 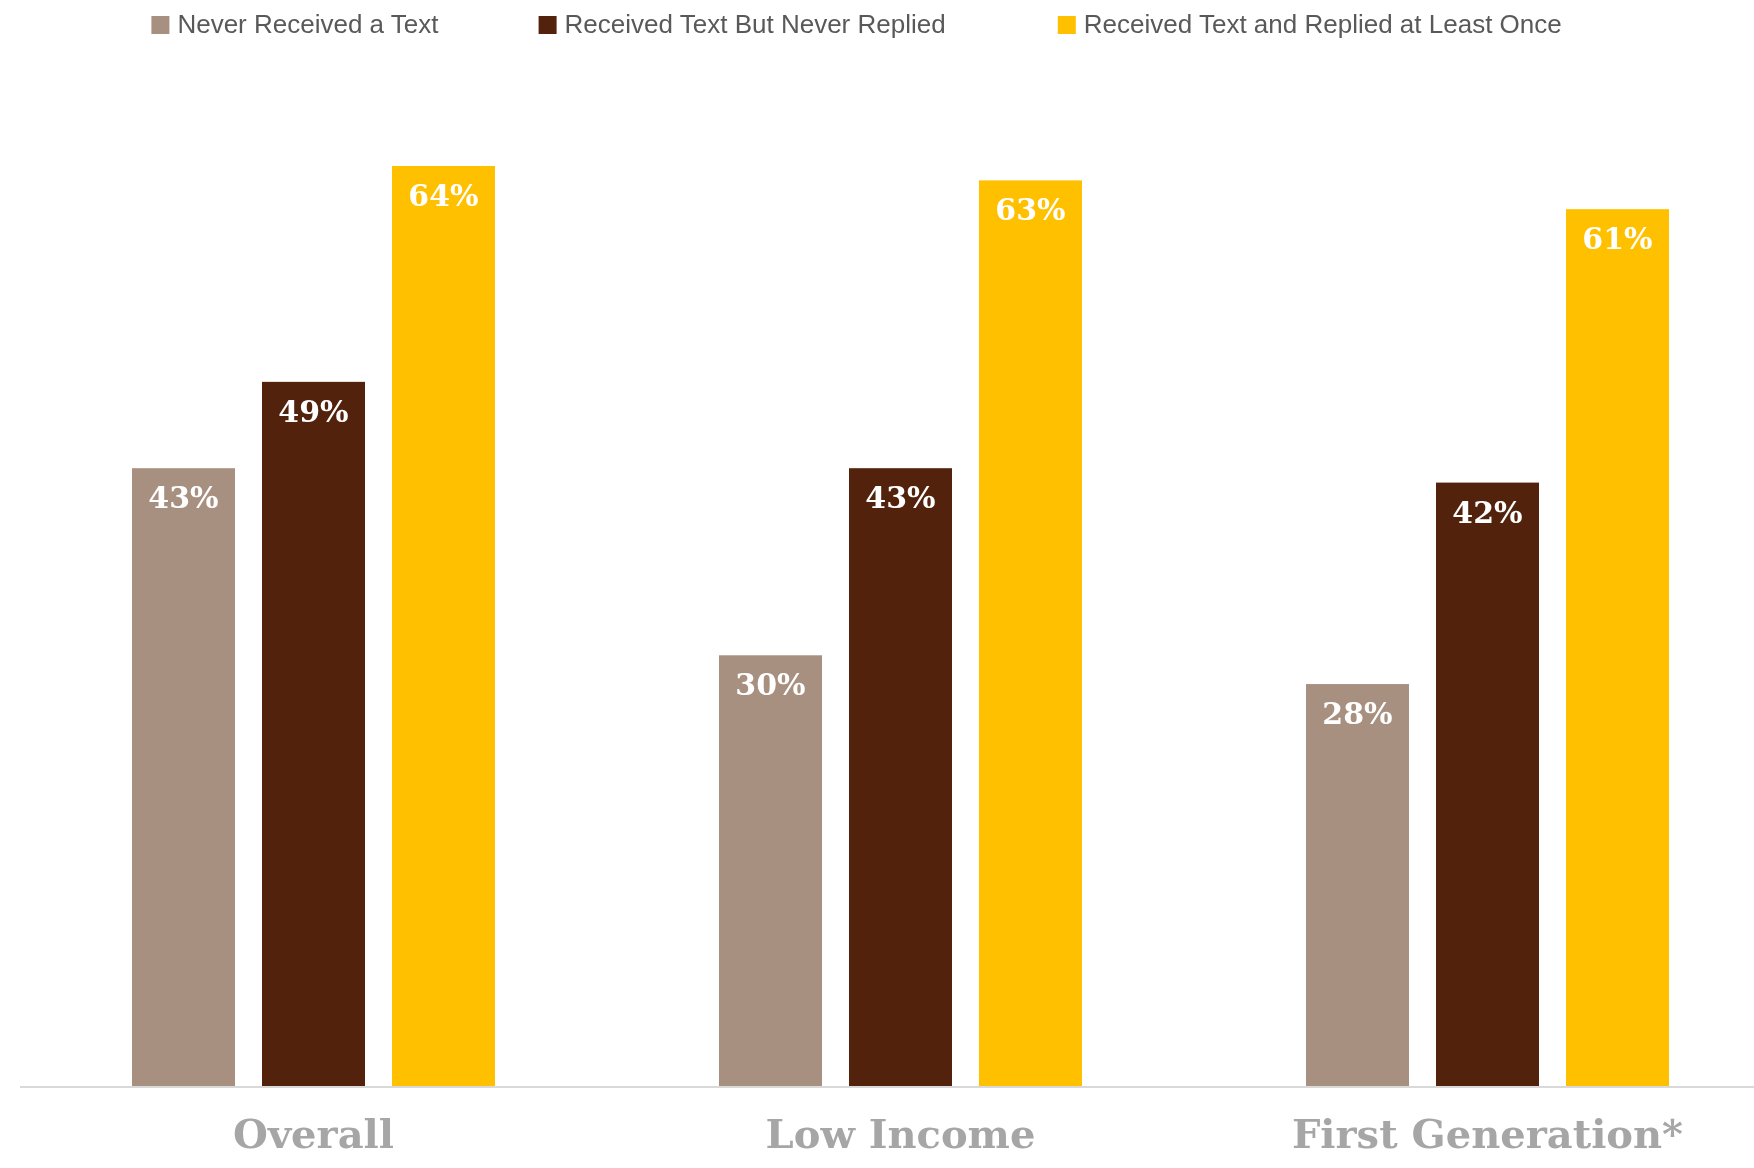 I want to click on data-label: 42%, so click(x=1487, y=512).